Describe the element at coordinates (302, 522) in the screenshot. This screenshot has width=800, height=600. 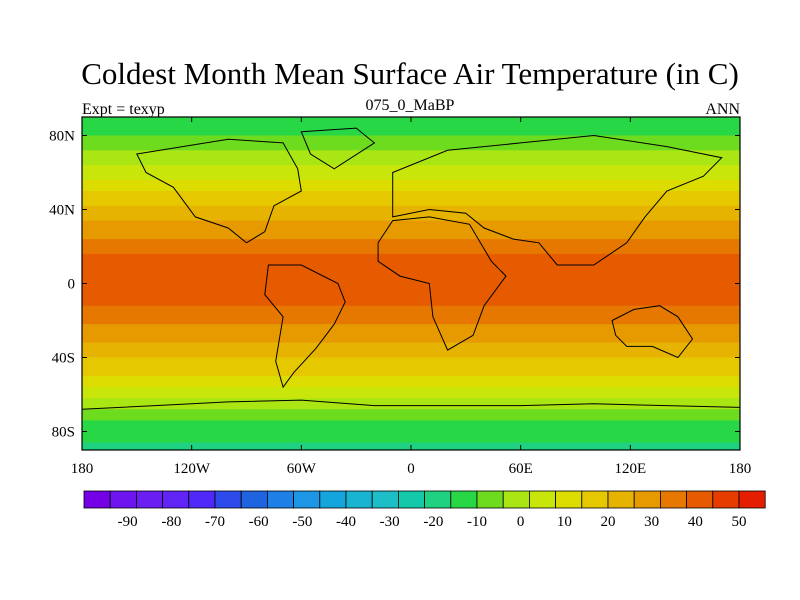
I see `colorbar-label: -50` at that location.